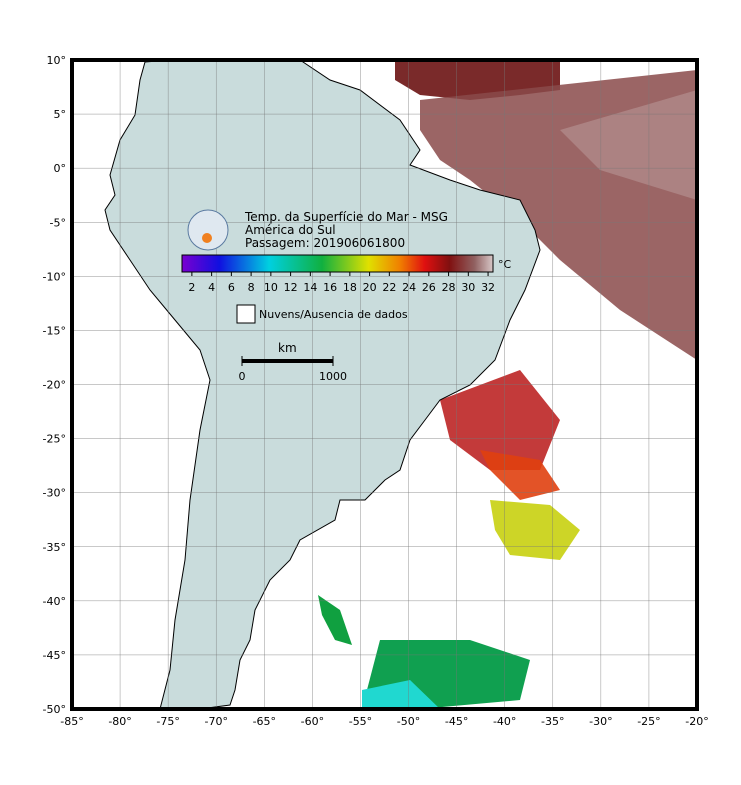 Image resolution: width=741 pixels, height=785 pixels. Describe the element at coordinates (312, 721) in the screenshot. I see `x-tick-label: -60°` at that location.